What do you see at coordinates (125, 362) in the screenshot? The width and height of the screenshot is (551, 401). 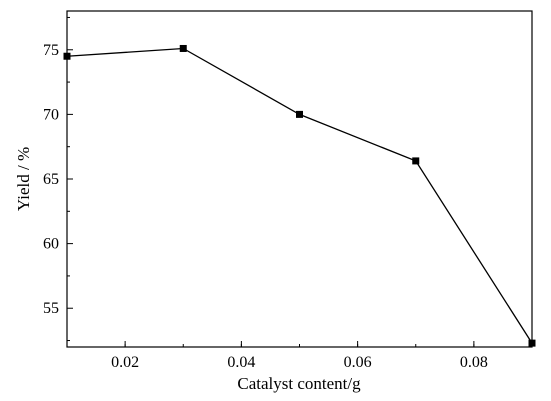 I see `x-tick-label: 0.02` at bounding box center [125, 362].